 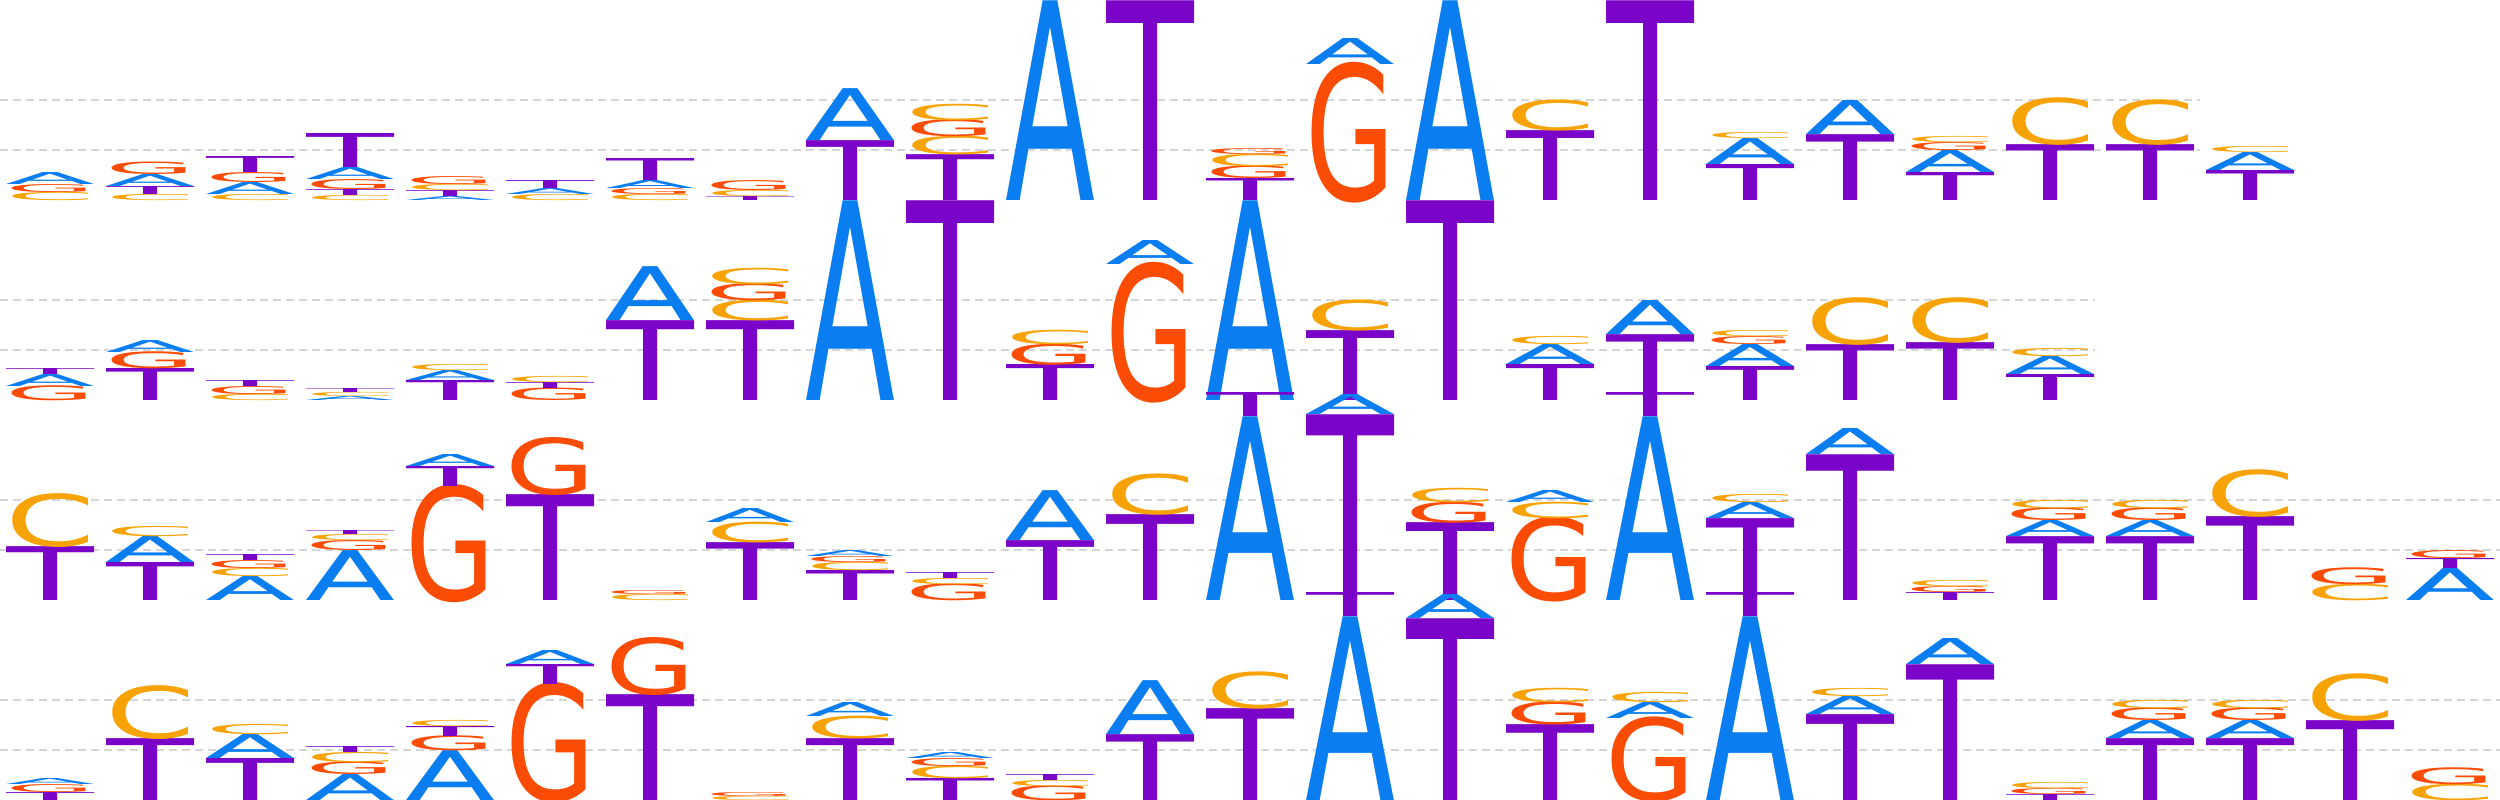 What do you see at coordinates (1750, 511) in the screenshot?
I see `logo-3-col-18-letter-A: A` at bounding box center [1750, 511].